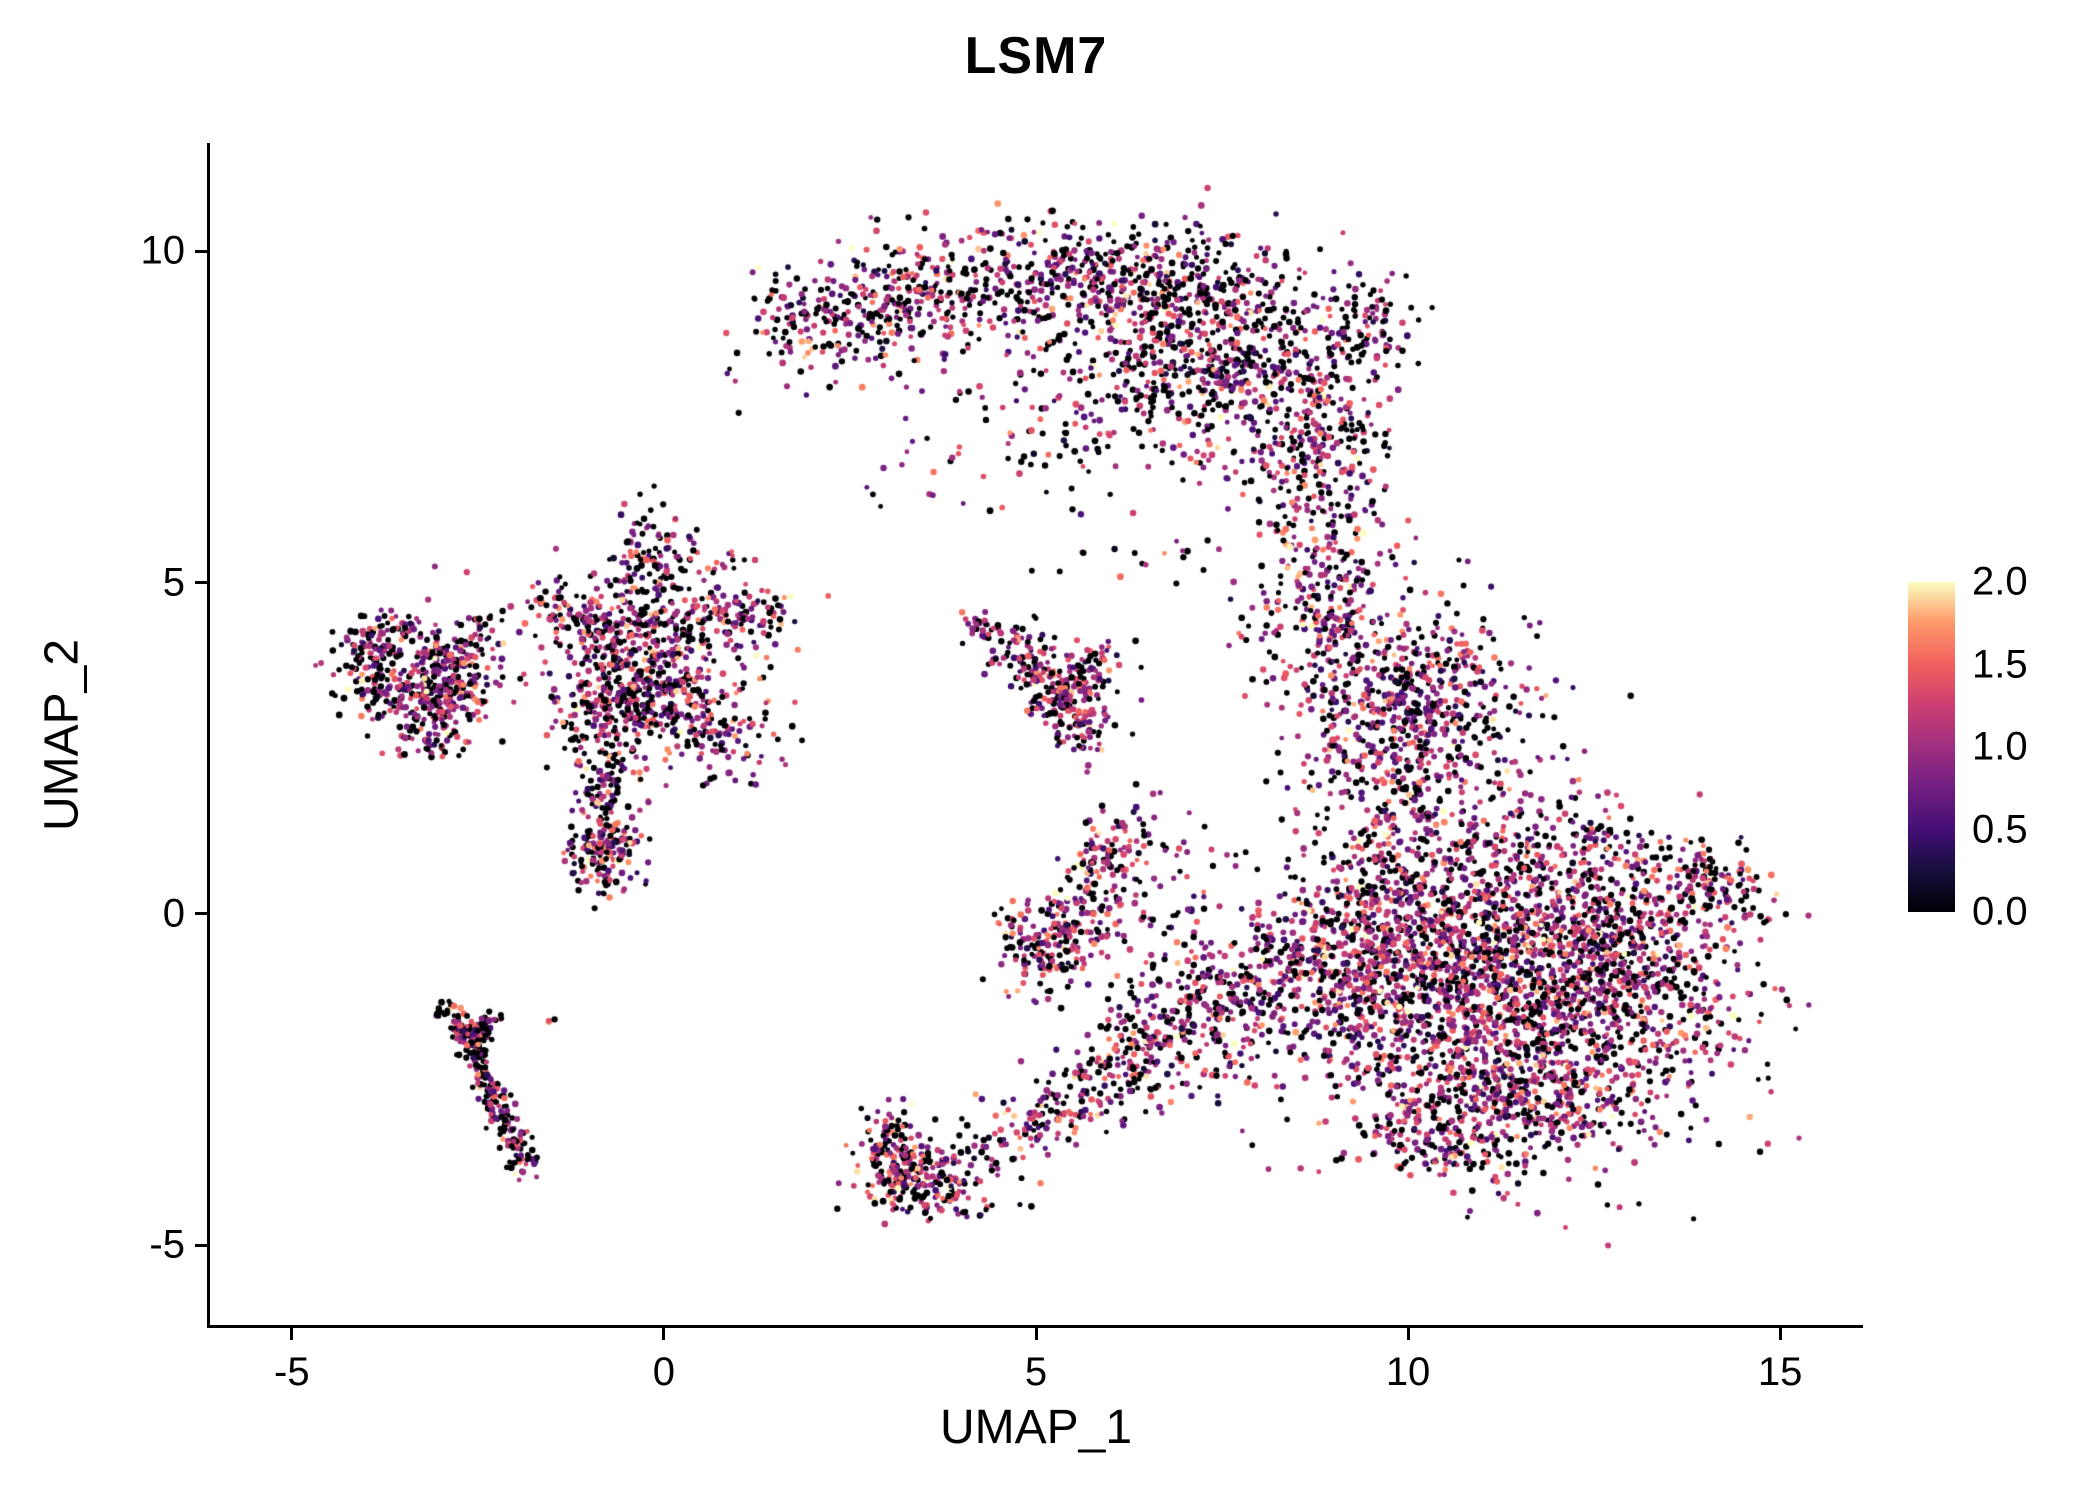 The height and width of the screenshot is (1500, 2100). Describe the element at coordinates (1036, 1372) in the screenshot. I see `x-tick-label: 5` at that location.